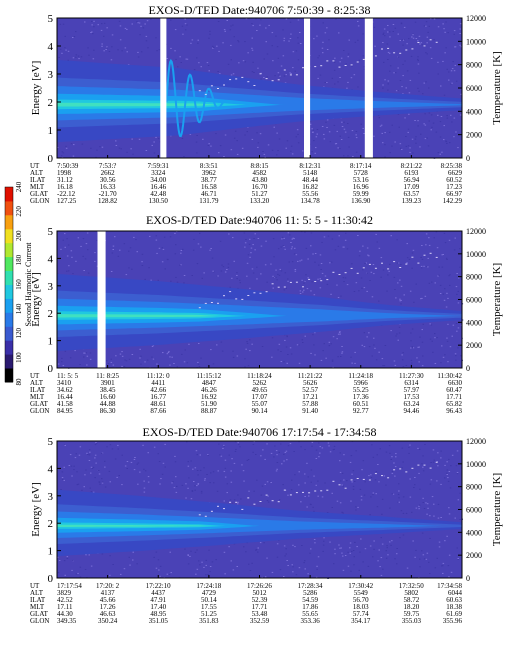  I want to click on ut-tick-label: 8:3:51, so click(209, 166).